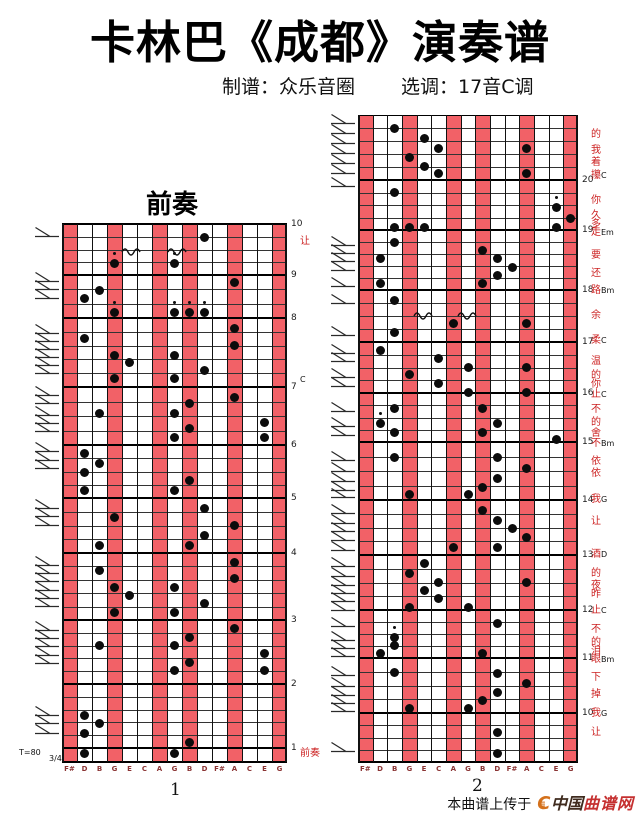 This screenshot has width=640, height=819. I want to click on lyric-char: 我G, so click(599, 713).